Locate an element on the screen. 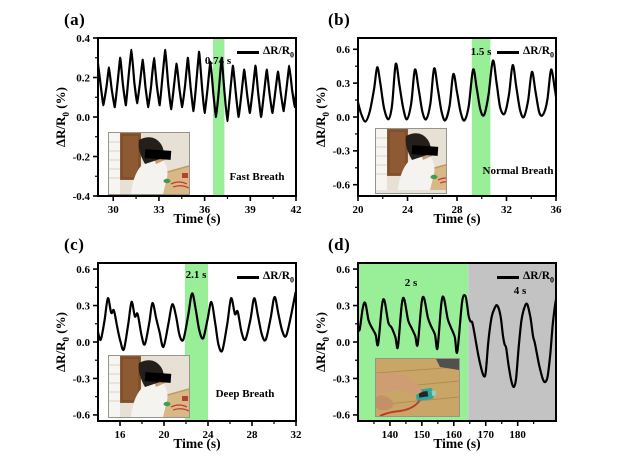  x-tick-label: 160 is located at coordinates (454, 435).